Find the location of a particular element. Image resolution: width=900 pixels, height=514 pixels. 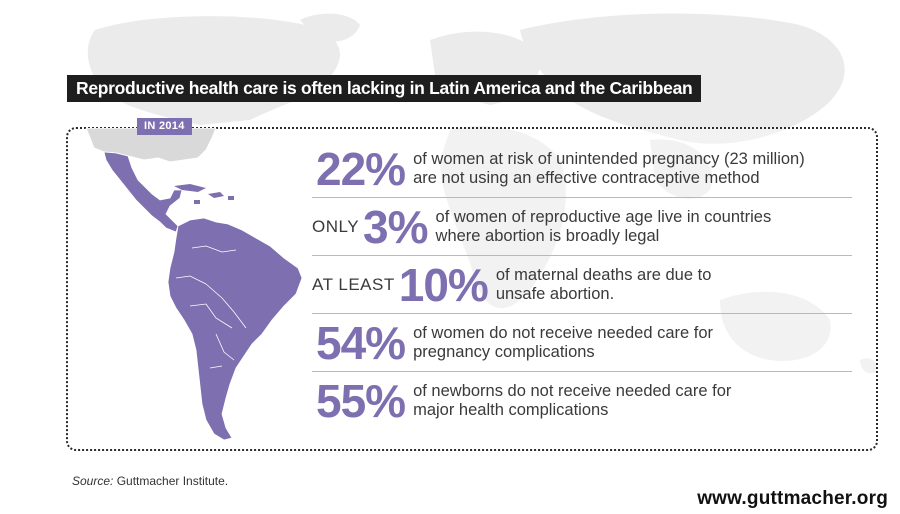

stat-prefix: ONLY is located at coordinates (336, 226).